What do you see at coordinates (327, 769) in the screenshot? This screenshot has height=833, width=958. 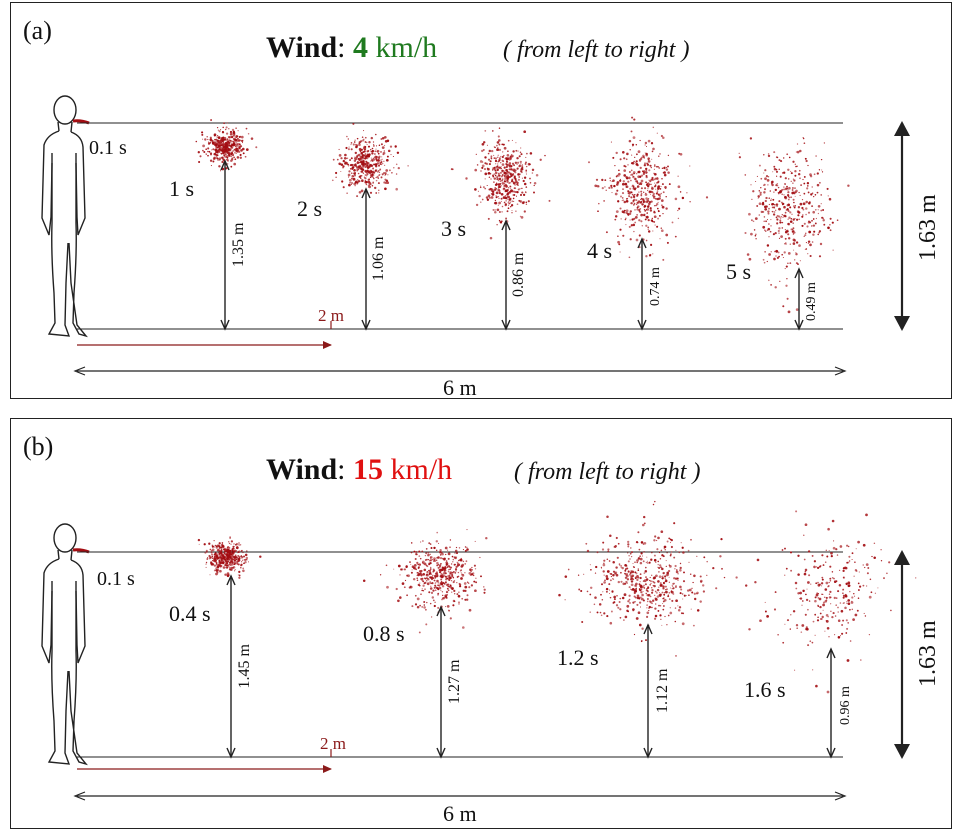 I see `ruler-arrowhead` at bounding box center [327, 769].